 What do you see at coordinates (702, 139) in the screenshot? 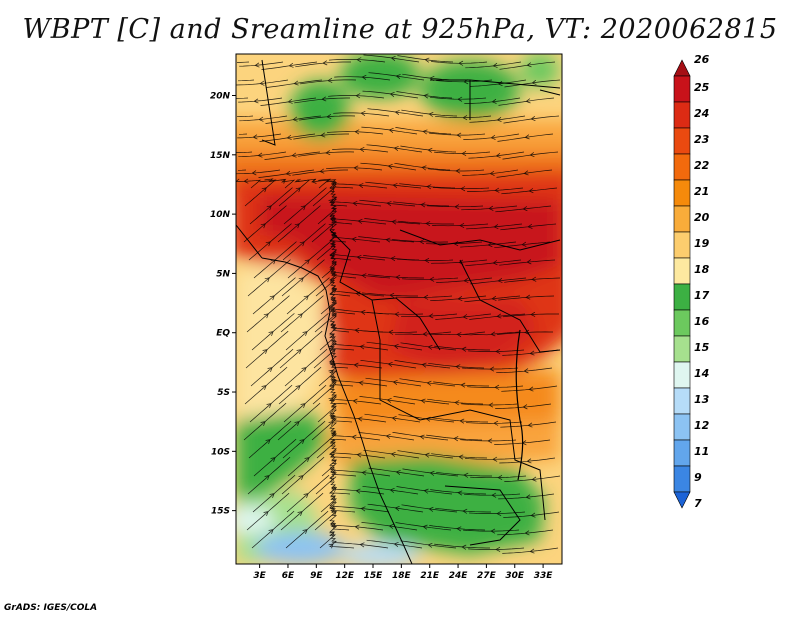
I see `colorbar-label: 23` at bounding box center [702, 139].